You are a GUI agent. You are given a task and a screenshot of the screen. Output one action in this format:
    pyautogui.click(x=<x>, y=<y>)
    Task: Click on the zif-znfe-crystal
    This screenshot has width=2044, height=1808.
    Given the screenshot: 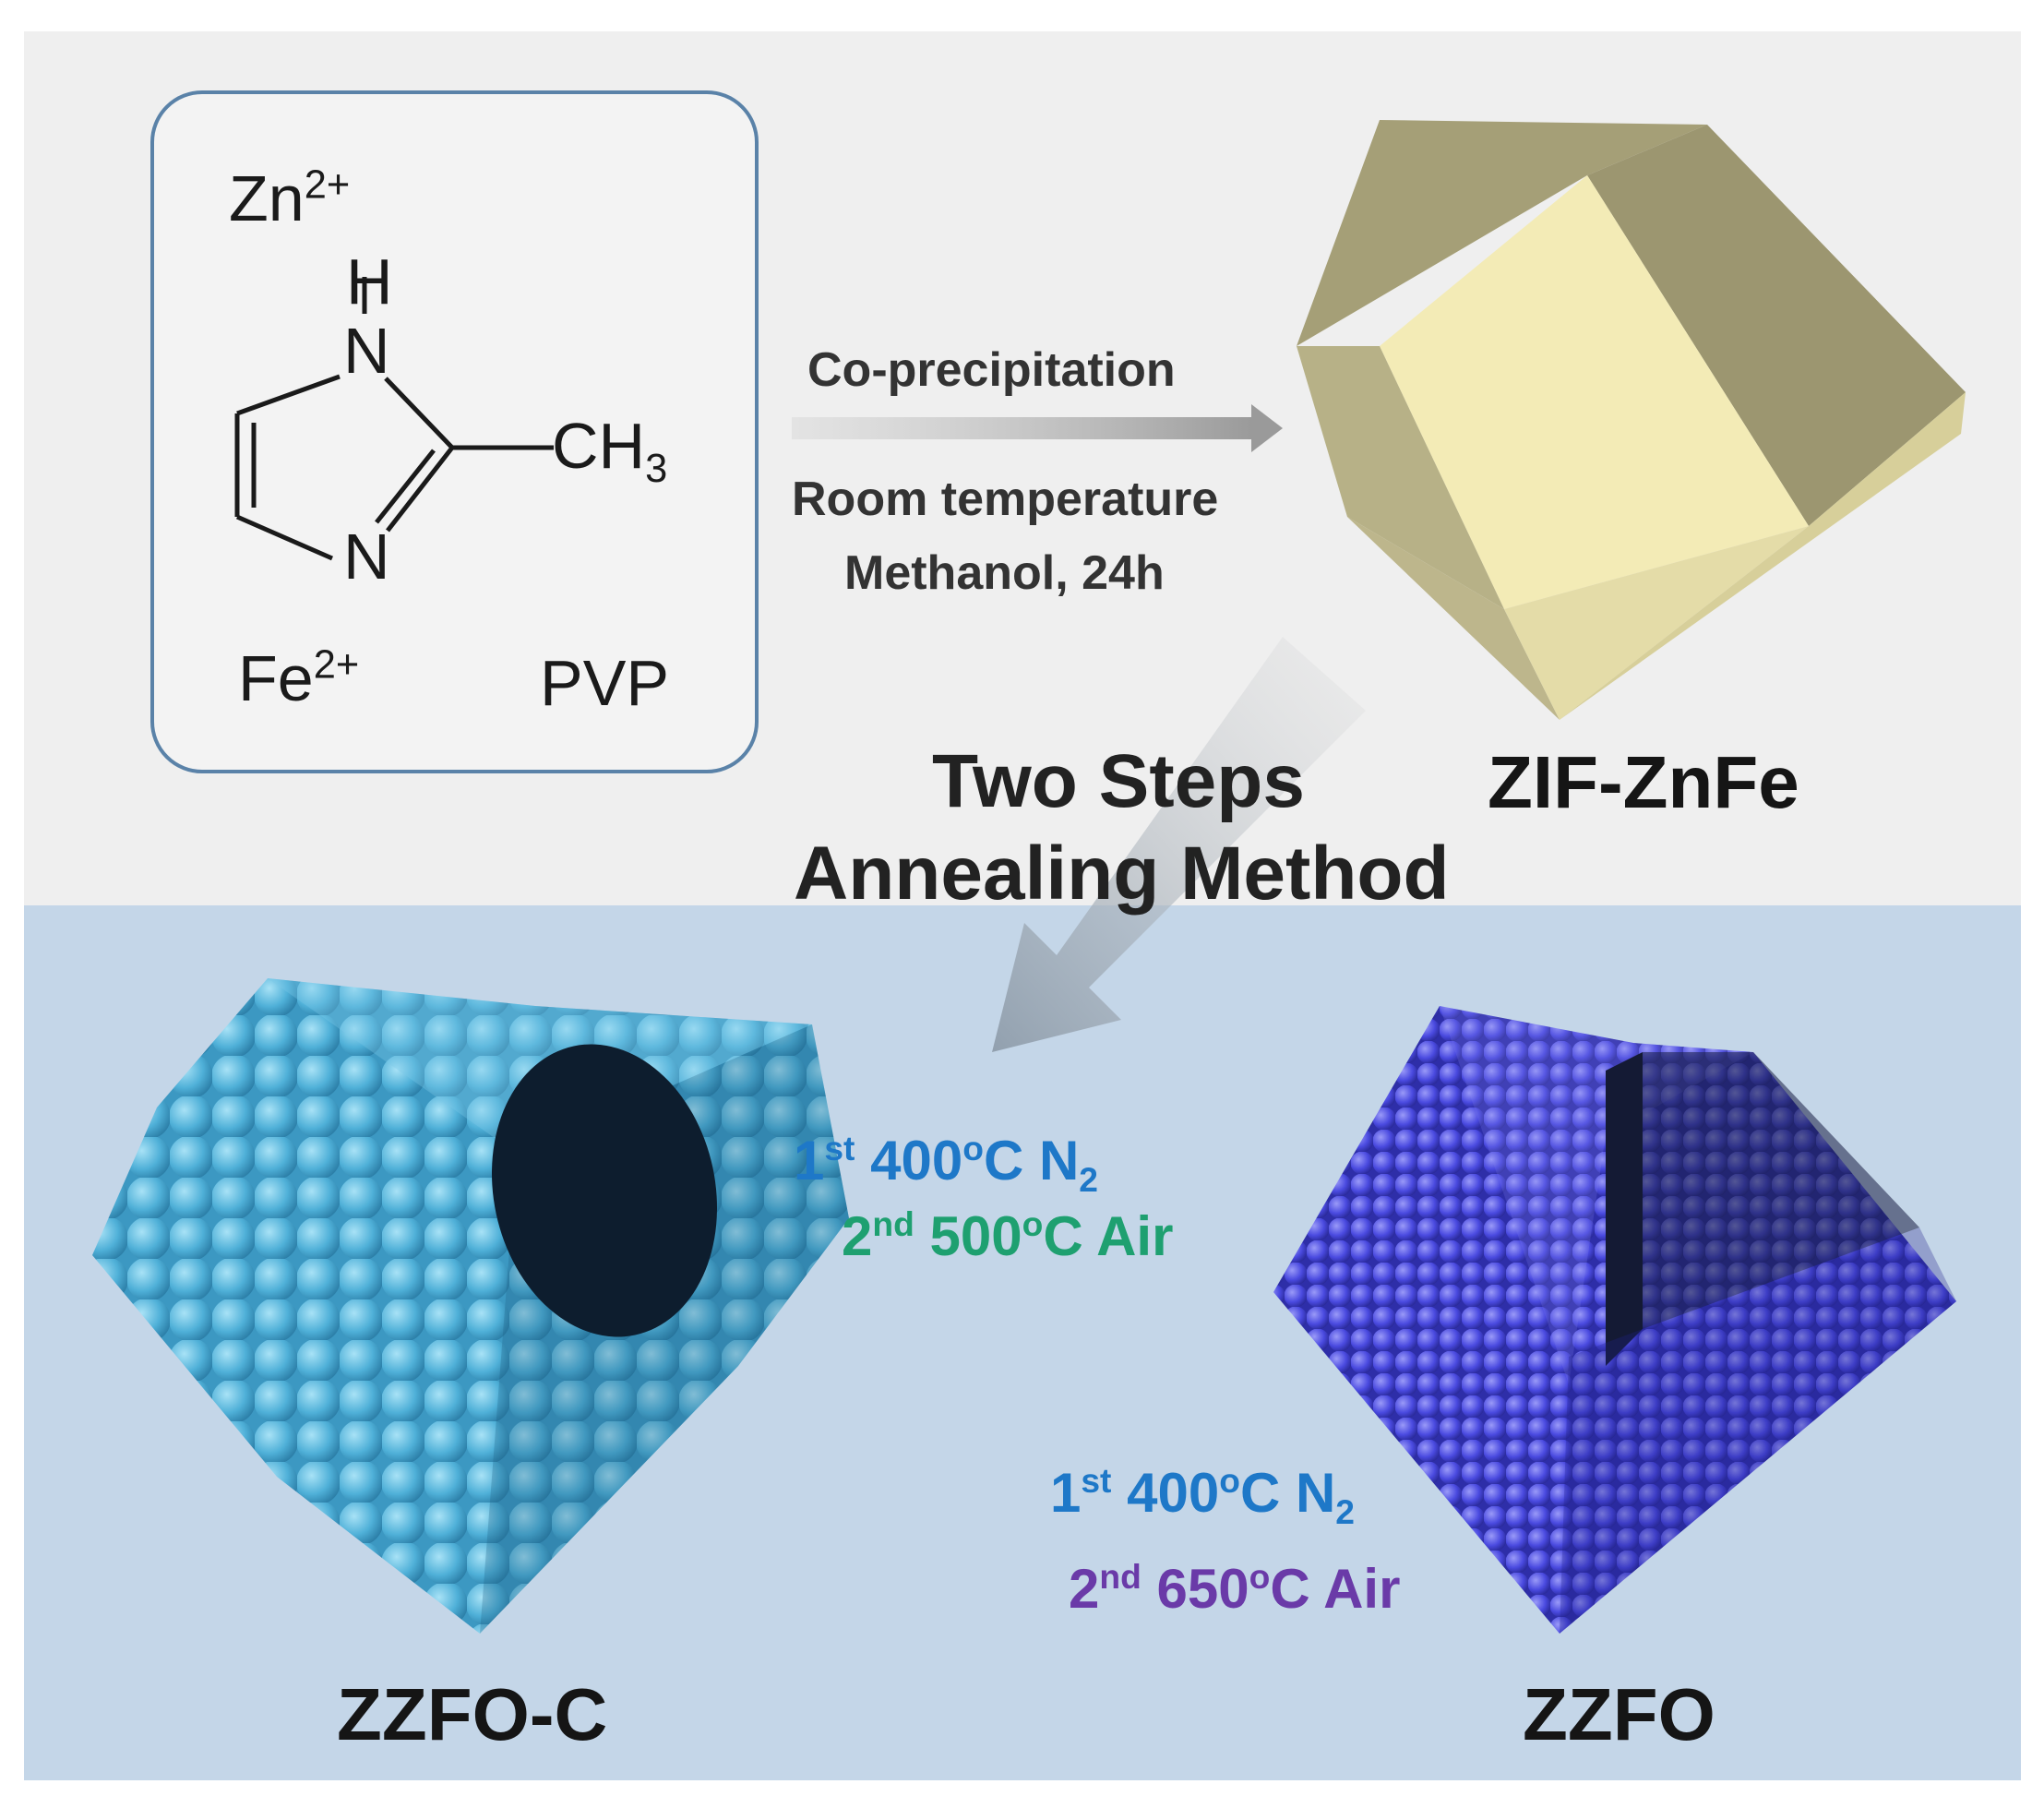 What is the action you would take?
    pyautogui.click(x=1631, y=420)
    